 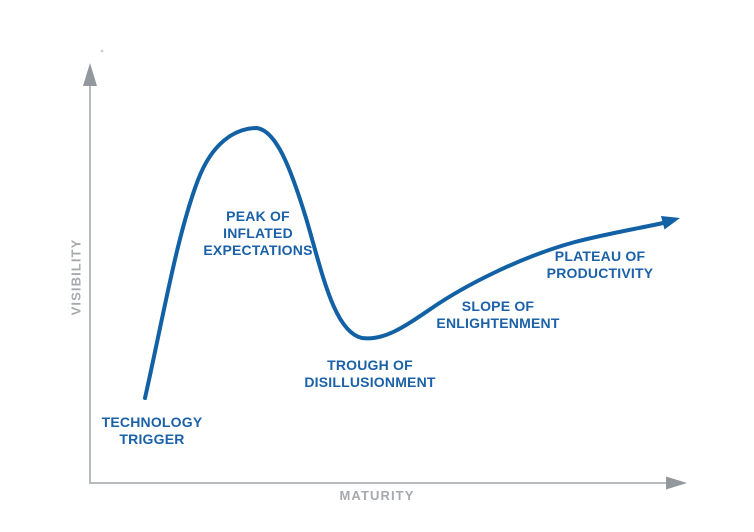 What do you see at coordinates (258, 250) in the screenshot?
I see `stage-label-line: EXPECTATIONS` at bounding box center [258, 250].